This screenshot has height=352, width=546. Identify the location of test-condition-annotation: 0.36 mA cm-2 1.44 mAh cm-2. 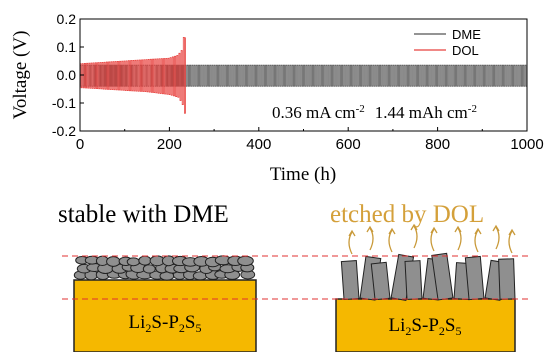
(374, 112).